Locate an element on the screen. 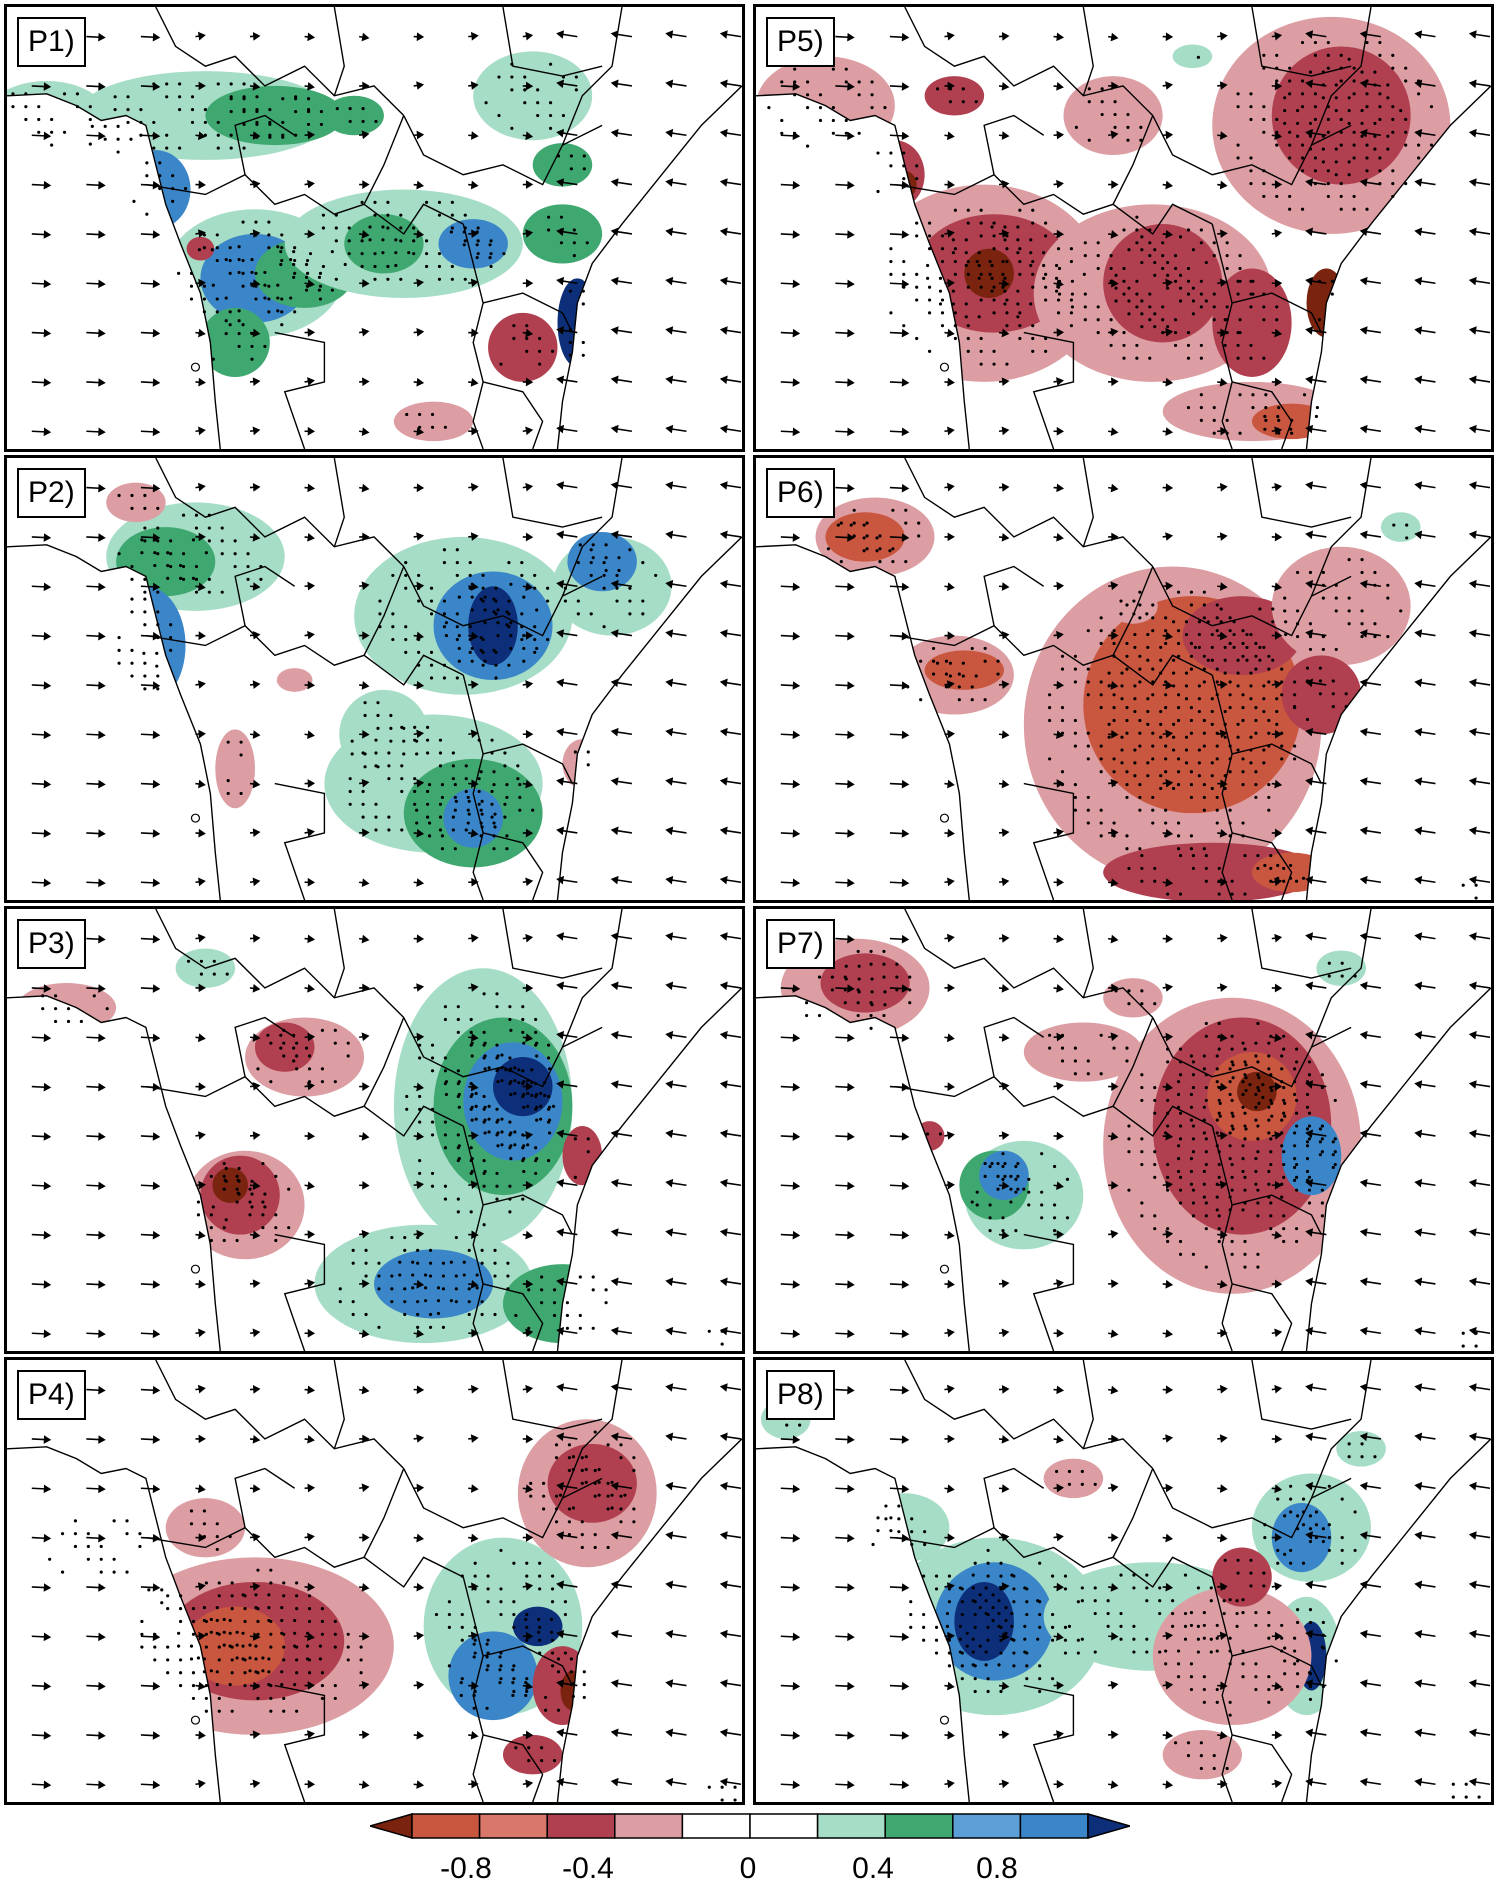 Image resolution: width=1498 pixels, height=1886 pixels. country-borders is located at coordinates (1123, 228).